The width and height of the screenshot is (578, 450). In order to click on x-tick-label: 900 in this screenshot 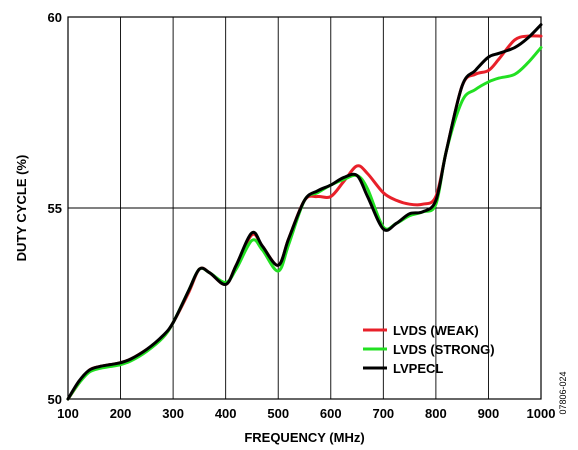, I will do `click(489, 413)`.